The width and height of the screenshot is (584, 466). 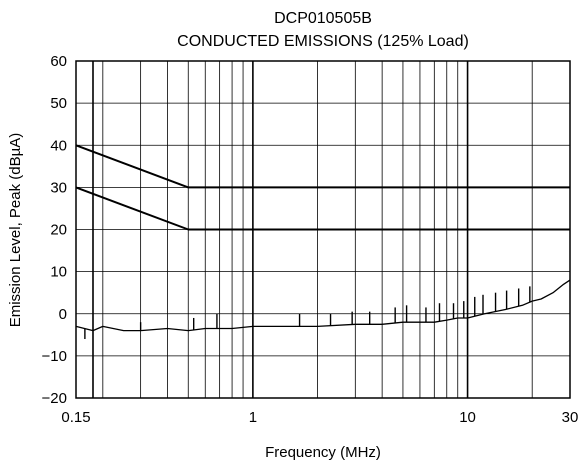 I want to click on y-tick-label: 40, so click(x=58, y=145).